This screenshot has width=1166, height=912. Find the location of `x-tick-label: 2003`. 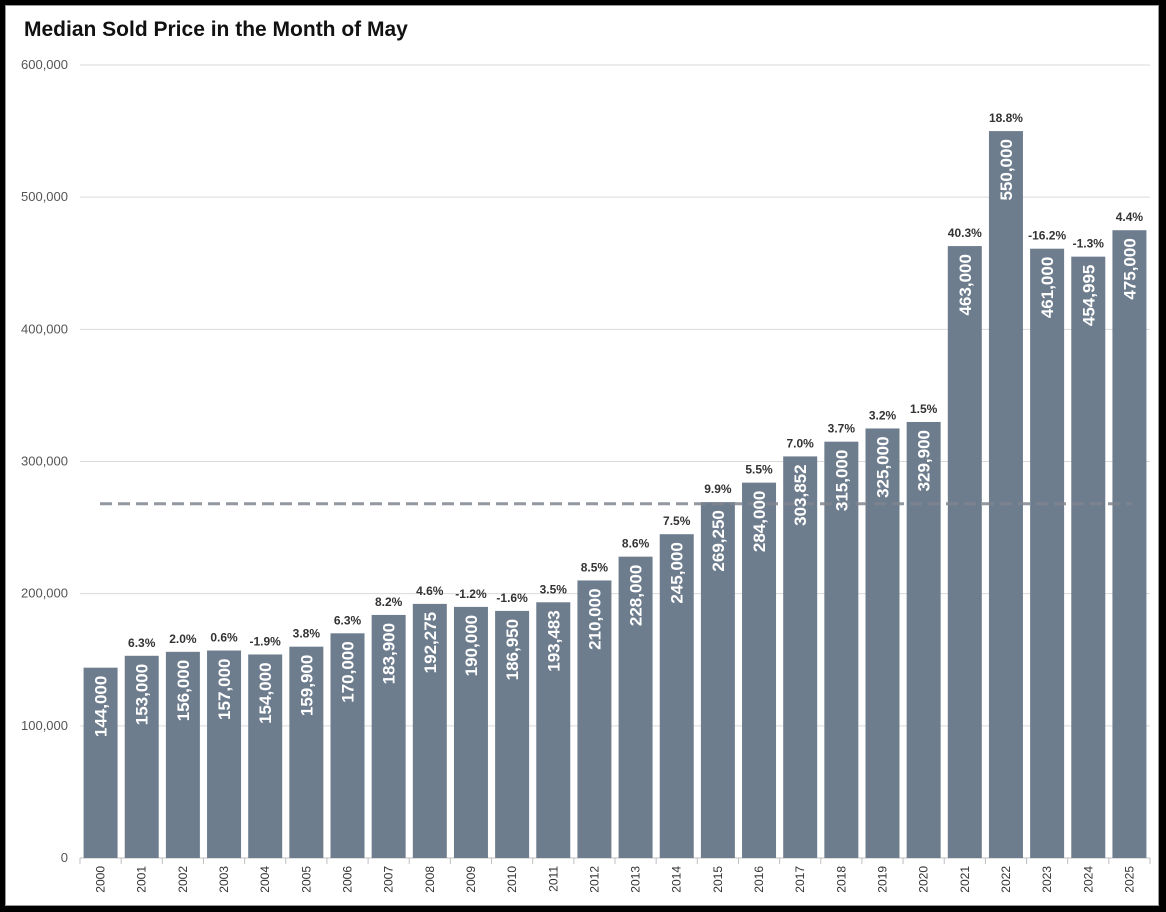

x-tick-label: 2003 is located at coordinates (224, 879).